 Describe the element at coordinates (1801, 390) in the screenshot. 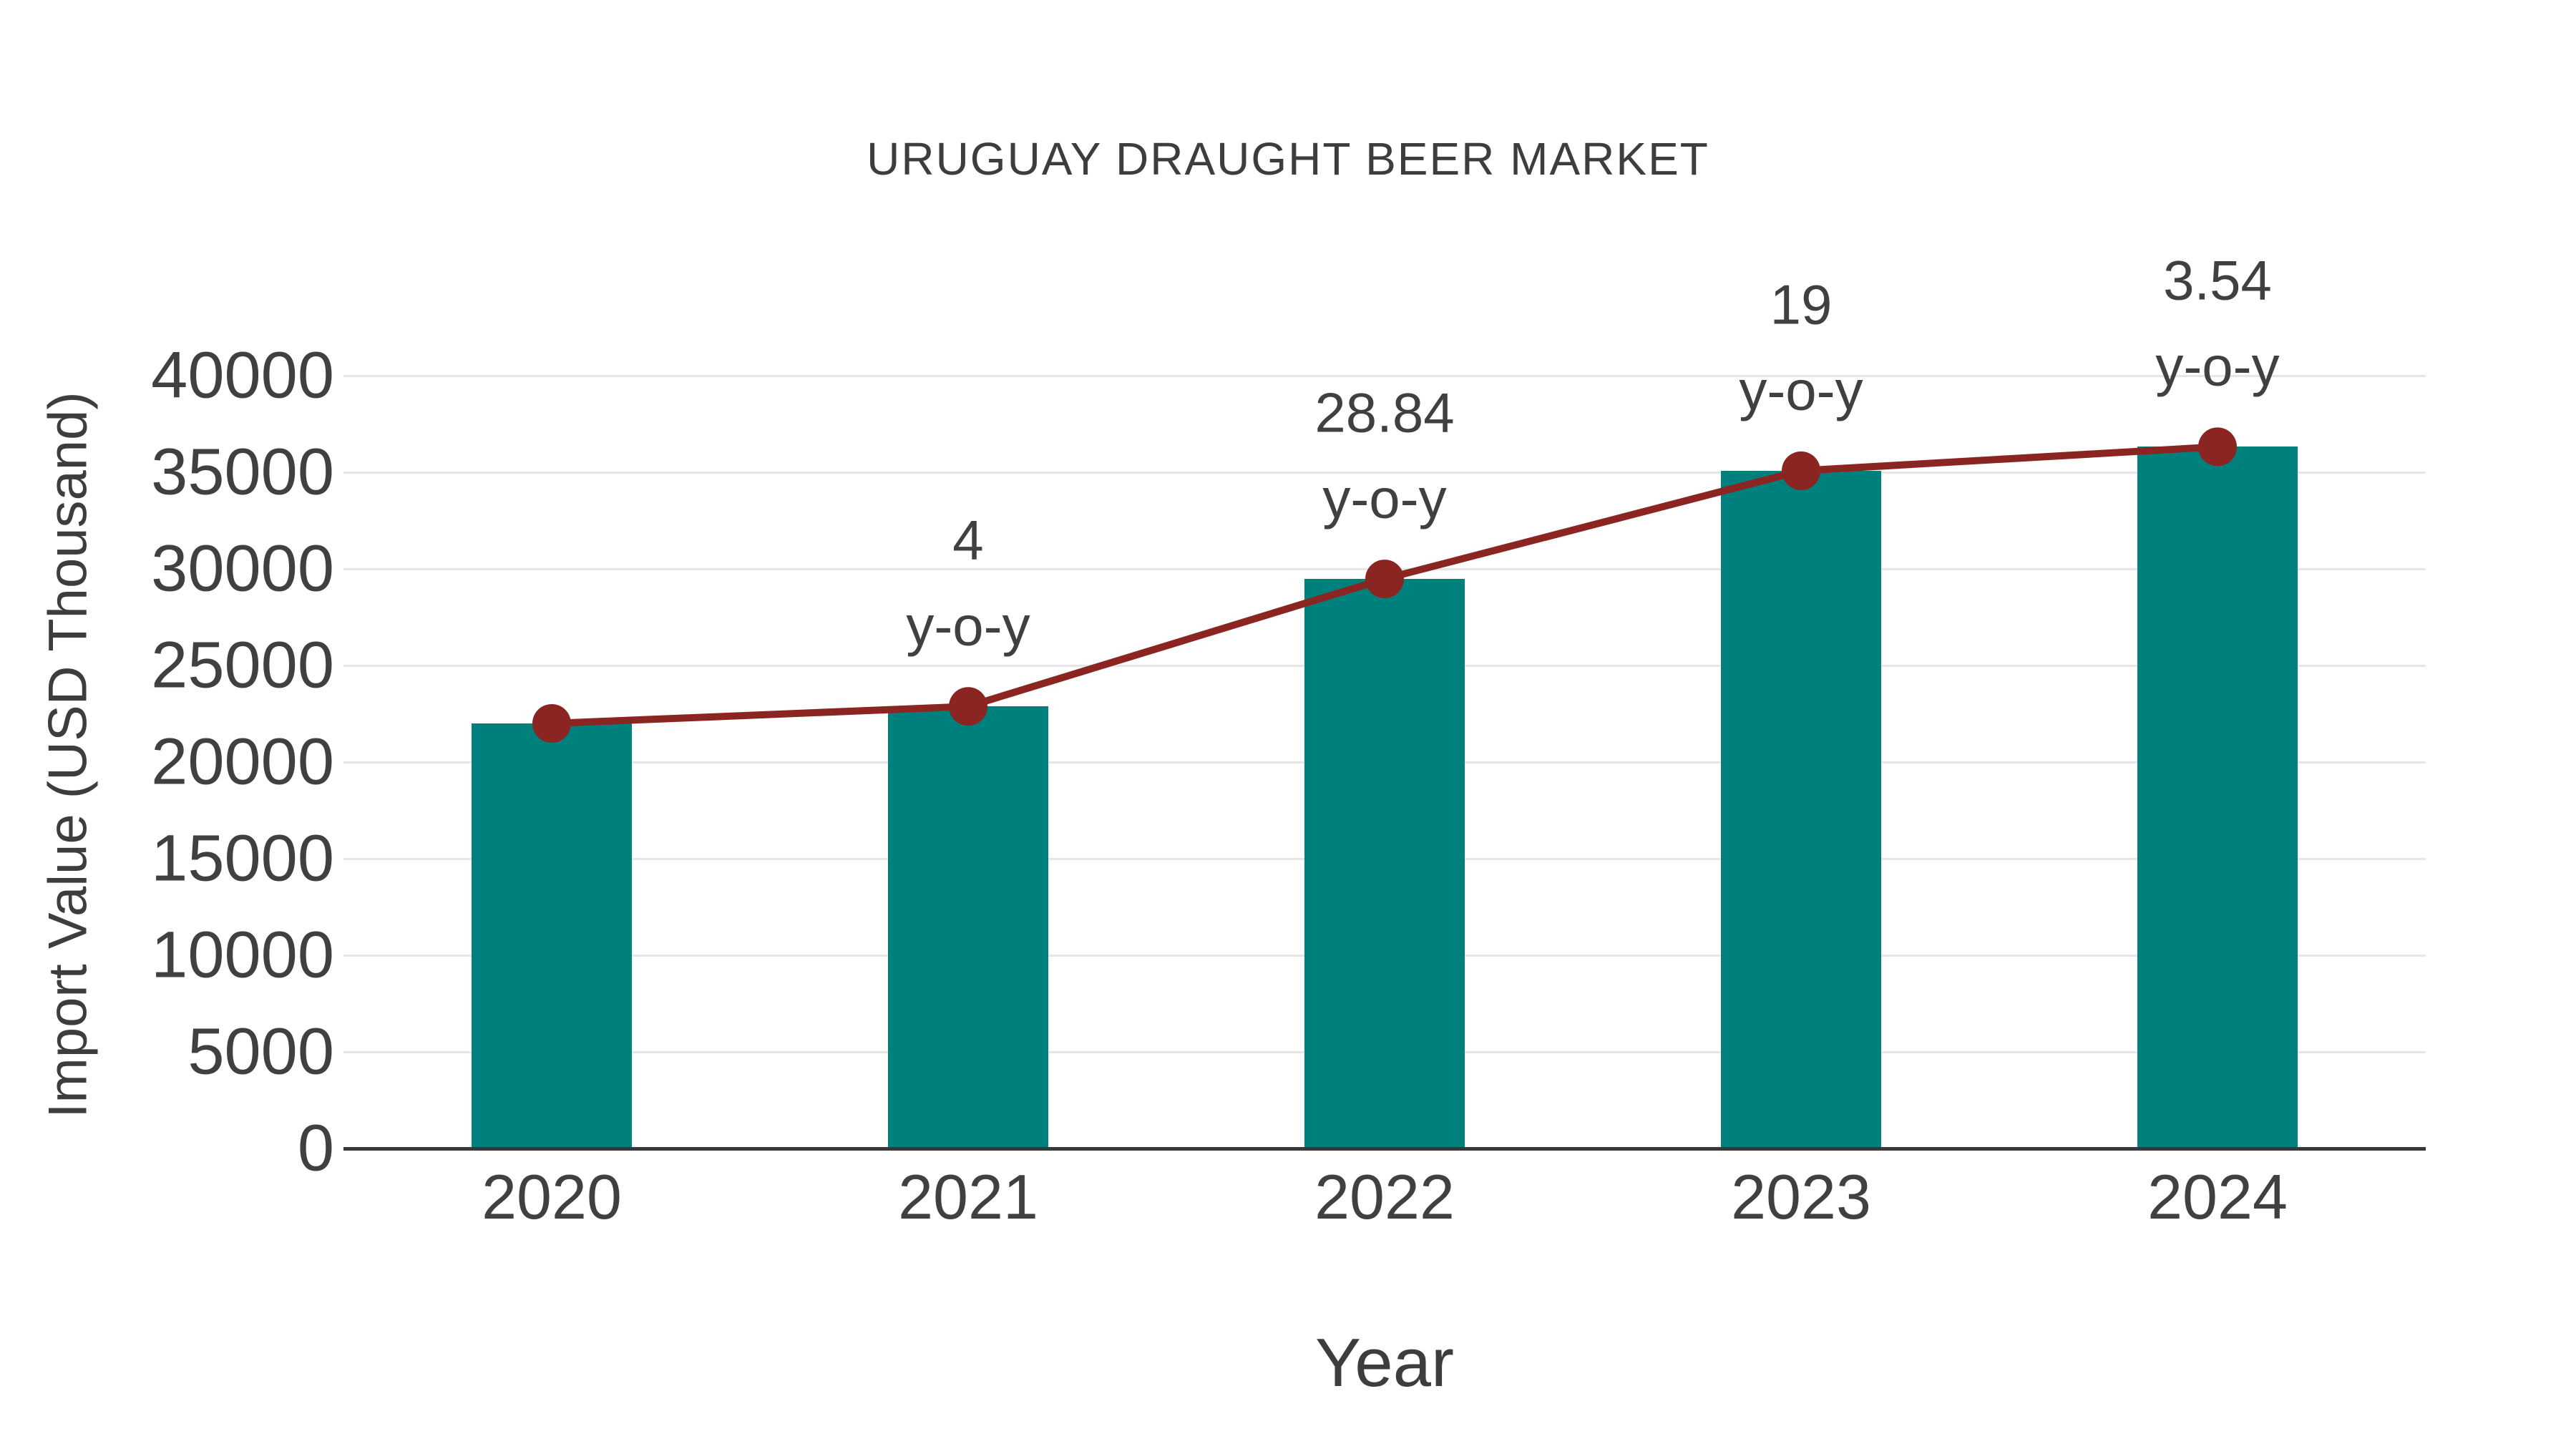

I see `annotation-2023-label: y-o-y` at that location.